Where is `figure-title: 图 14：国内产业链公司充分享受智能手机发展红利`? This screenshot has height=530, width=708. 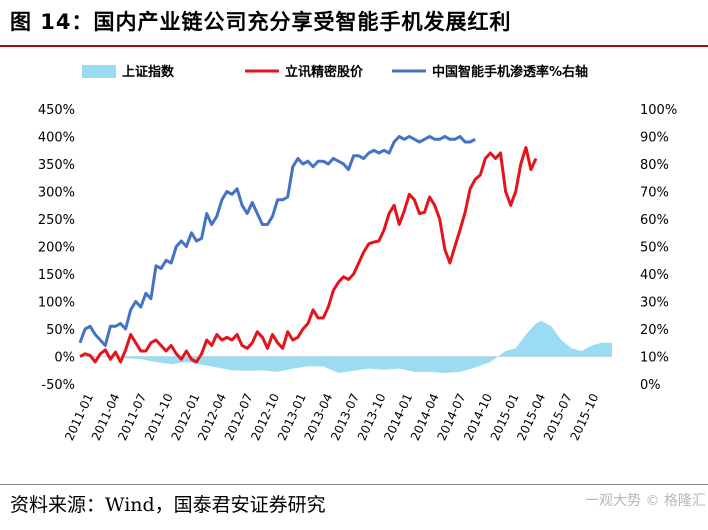
figure-title: 图 14：国内产业链公司充分享受智能手机发展红利 is located at coordinates (261, 22).